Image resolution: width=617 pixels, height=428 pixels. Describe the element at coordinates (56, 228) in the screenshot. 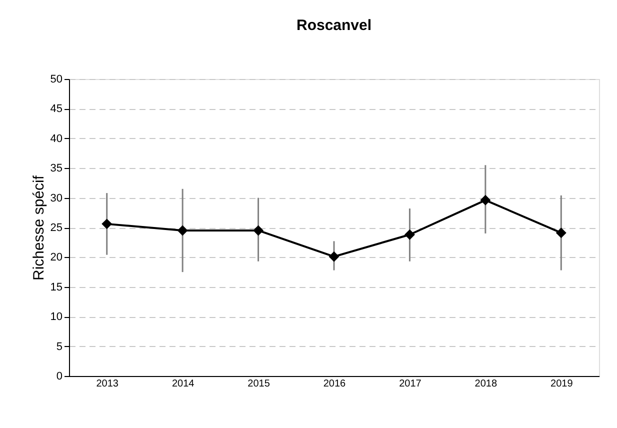

I see `y-tick-label: 25` at that location.